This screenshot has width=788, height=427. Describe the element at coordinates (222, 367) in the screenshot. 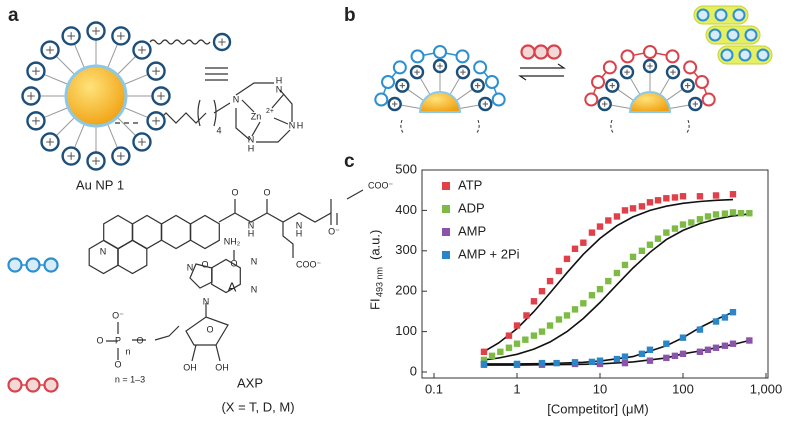

I see `atom: OH` at that location.